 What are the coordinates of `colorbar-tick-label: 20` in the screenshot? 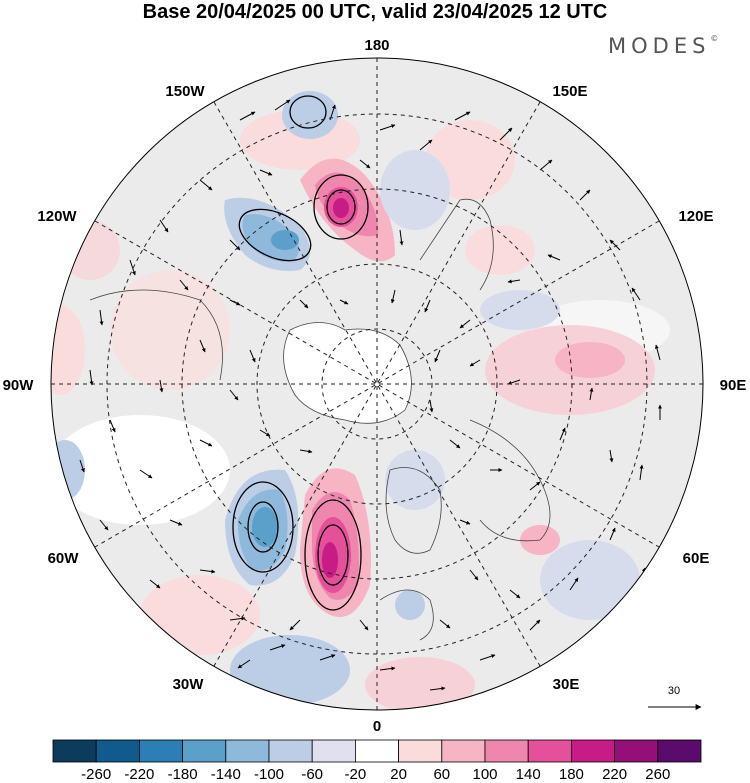 It's located at (398, 774).